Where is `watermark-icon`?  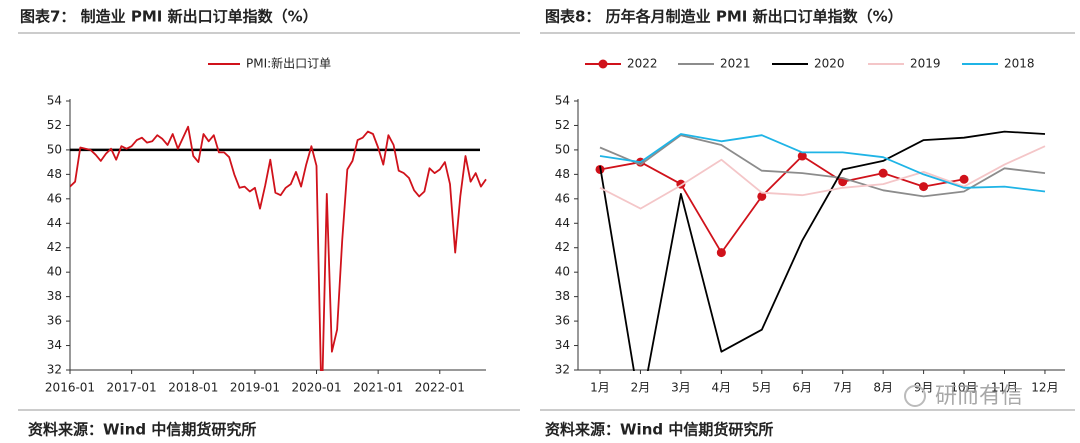
watermark-icon is located at coordinates (915, 396).